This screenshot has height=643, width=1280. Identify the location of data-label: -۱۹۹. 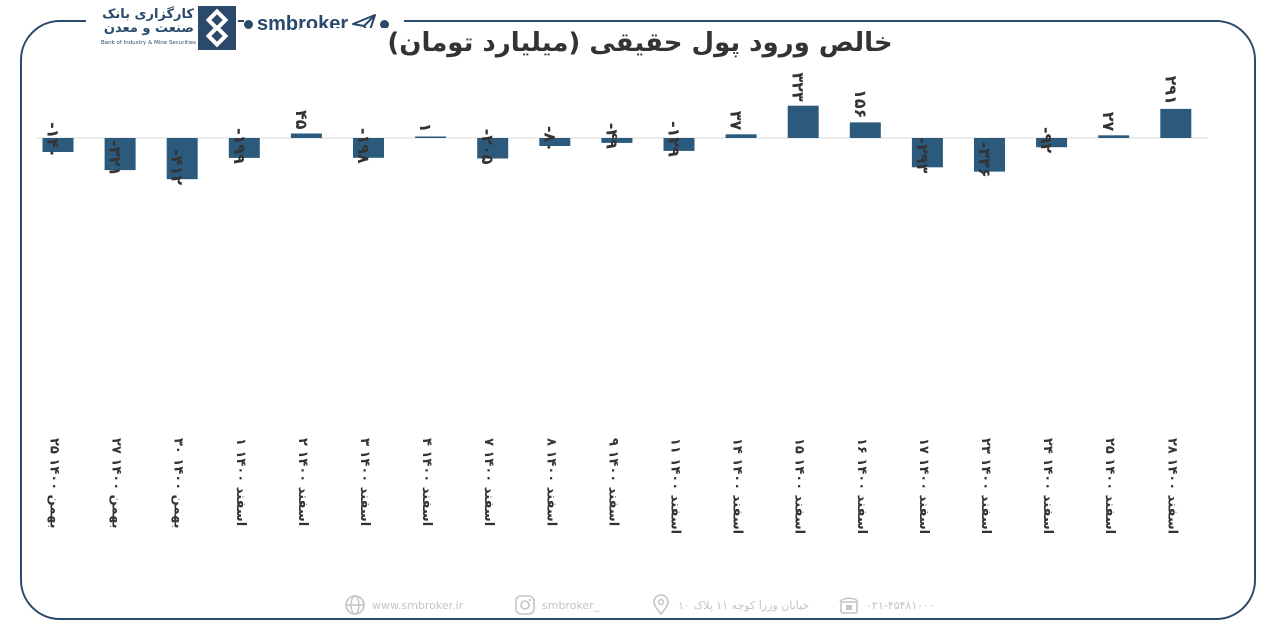
(239, 146).